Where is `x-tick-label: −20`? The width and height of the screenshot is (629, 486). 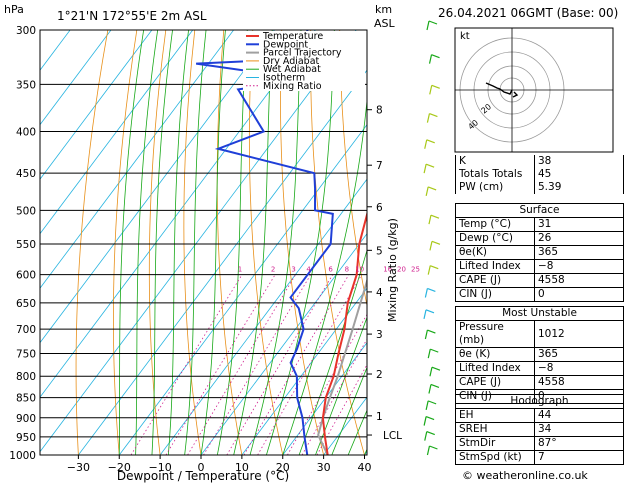 x-tick-label: −20 is located at coordinates (119, 467).